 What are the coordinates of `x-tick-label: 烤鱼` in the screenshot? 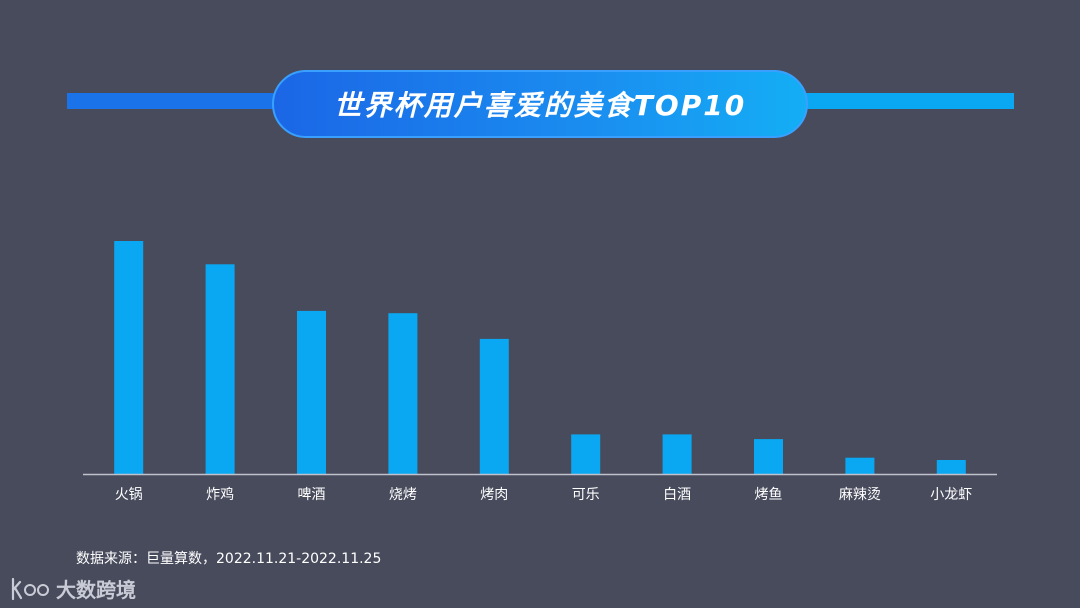 It's located at (769, 494).